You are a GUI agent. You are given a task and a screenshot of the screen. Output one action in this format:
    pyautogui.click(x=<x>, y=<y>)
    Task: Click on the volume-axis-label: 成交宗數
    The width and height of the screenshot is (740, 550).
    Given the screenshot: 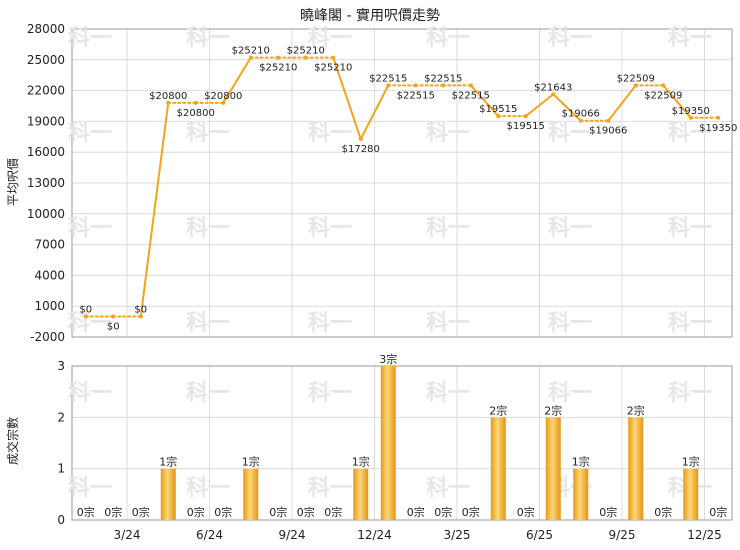 What is the action you would take?
    pyautogui.click(x=12, y=441)
    